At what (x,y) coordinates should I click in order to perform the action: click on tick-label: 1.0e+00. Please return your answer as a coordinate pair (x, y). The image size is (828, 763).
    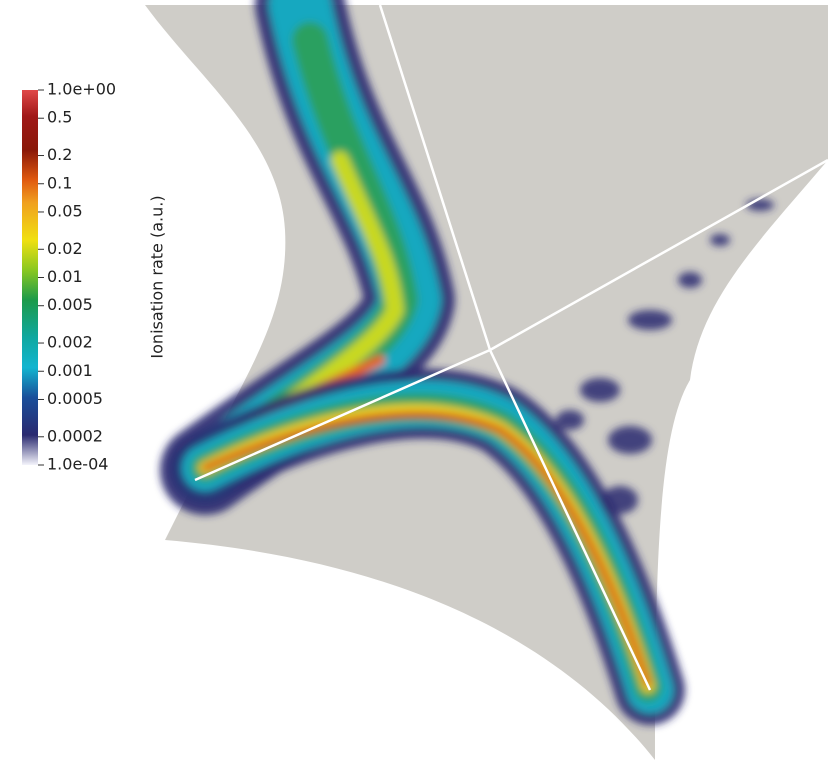
    Looking at the image, I should click on (81, 89).